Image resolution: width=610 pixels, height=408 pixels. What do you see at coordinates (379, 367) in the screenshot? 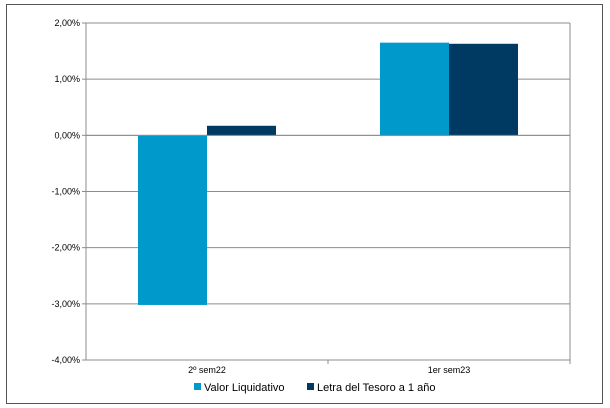
I see `x-tick-labels: 2º sem22 1er sem23` at bounding box center [379, 367].